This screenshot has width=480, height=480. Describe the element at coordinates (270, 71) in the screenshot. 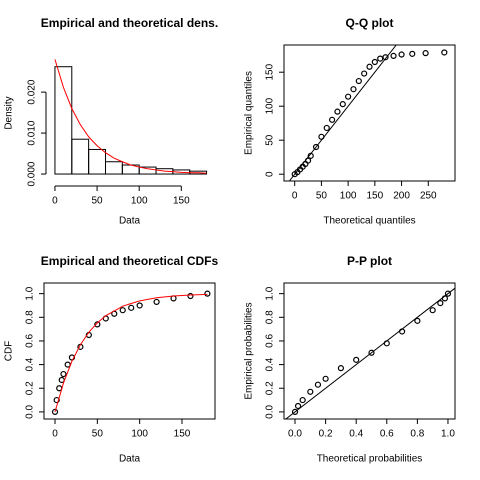

I see `y-tick-label: 150` at that location.